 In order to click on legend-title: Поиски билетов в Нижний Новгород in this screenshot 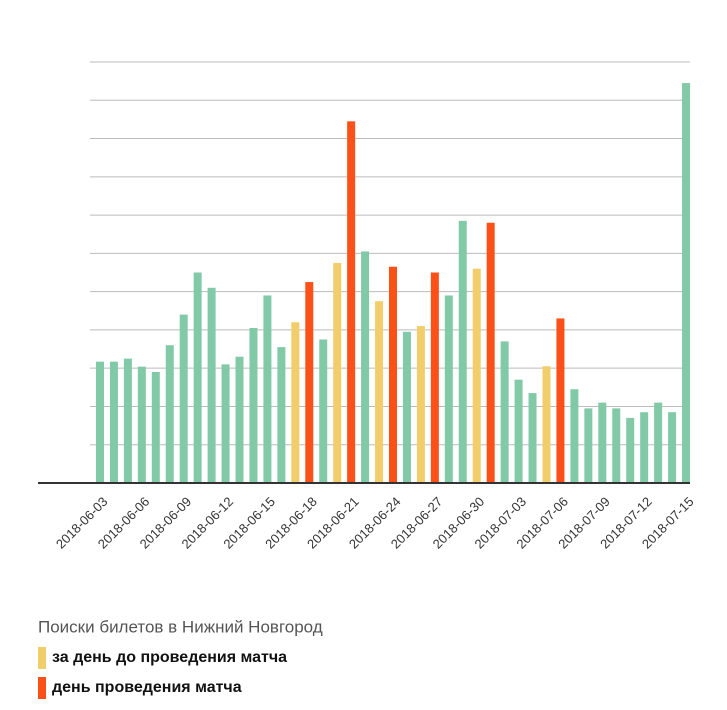, I will do `click(180, 626)`.